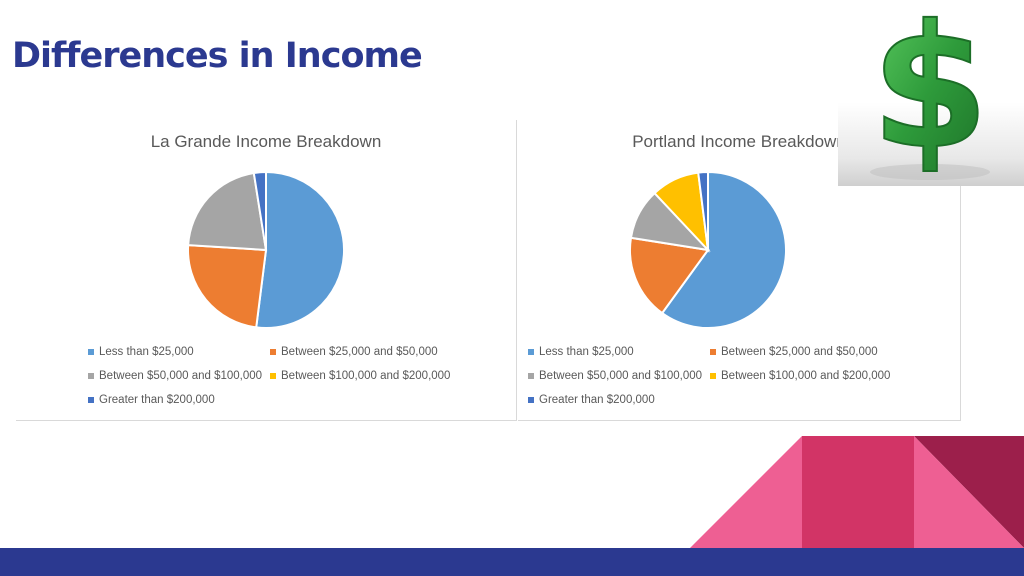 This screenshot has height=576, width=1024. What do you see at coordinates (969, 492) in the screenshot?
I see `light-pink-triangle` at bounding box center [969, 492].